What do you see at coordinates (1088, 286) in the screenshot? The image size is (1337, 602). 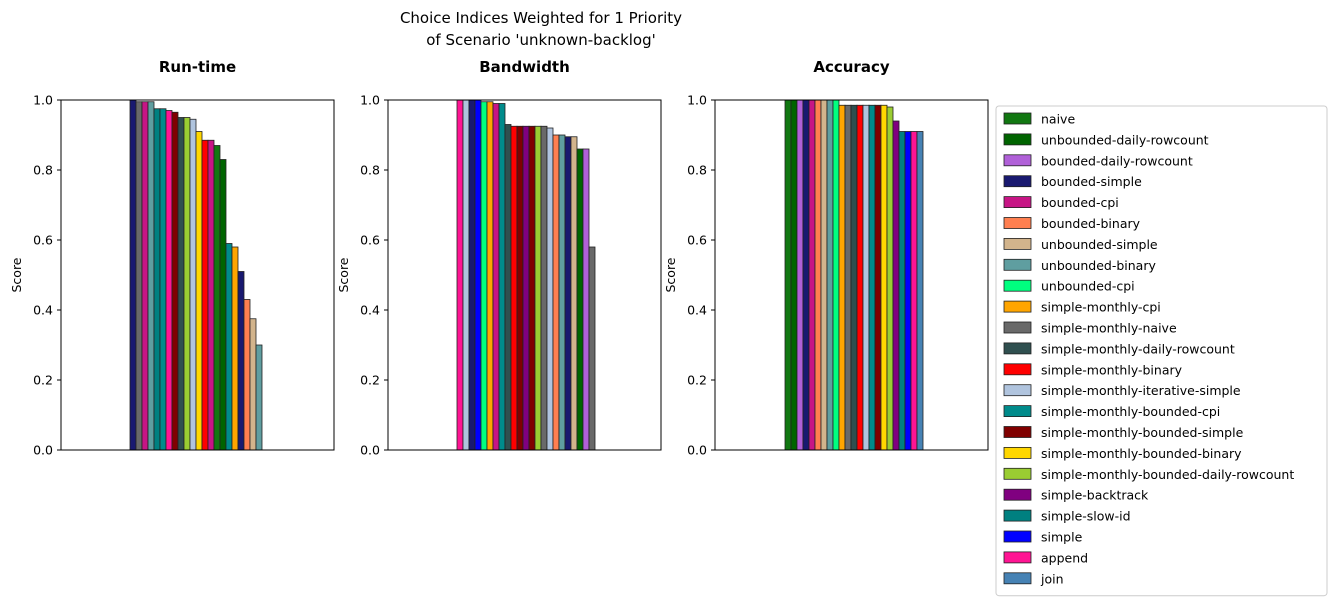 I see `legend-label: unbounded-cpi` at bounding box center [1088, 286].